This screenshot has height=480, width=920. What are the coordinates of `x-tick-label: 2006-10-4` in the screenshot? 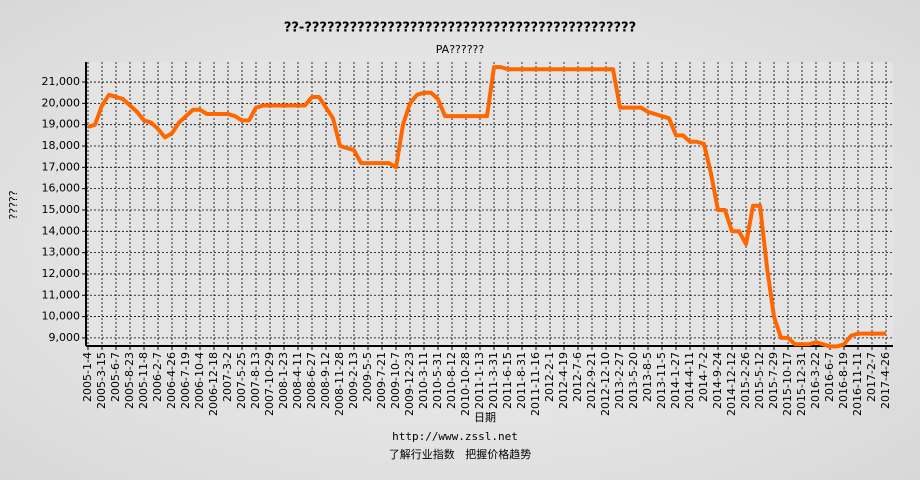 It's located at (199, 380).